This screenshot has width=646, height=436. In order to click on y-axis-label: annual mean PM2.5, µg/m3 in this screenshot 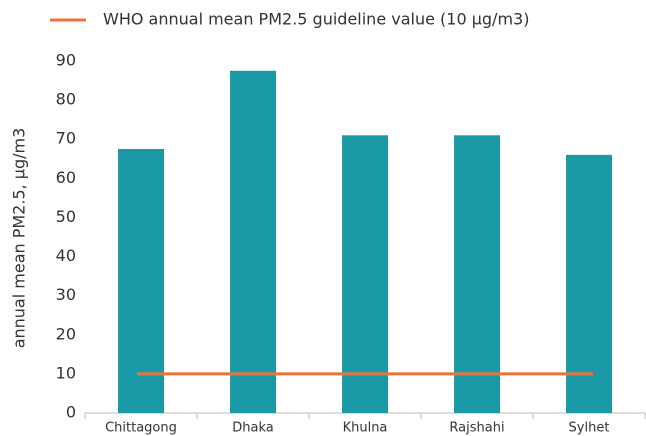, I will do `click(19, 238)`.